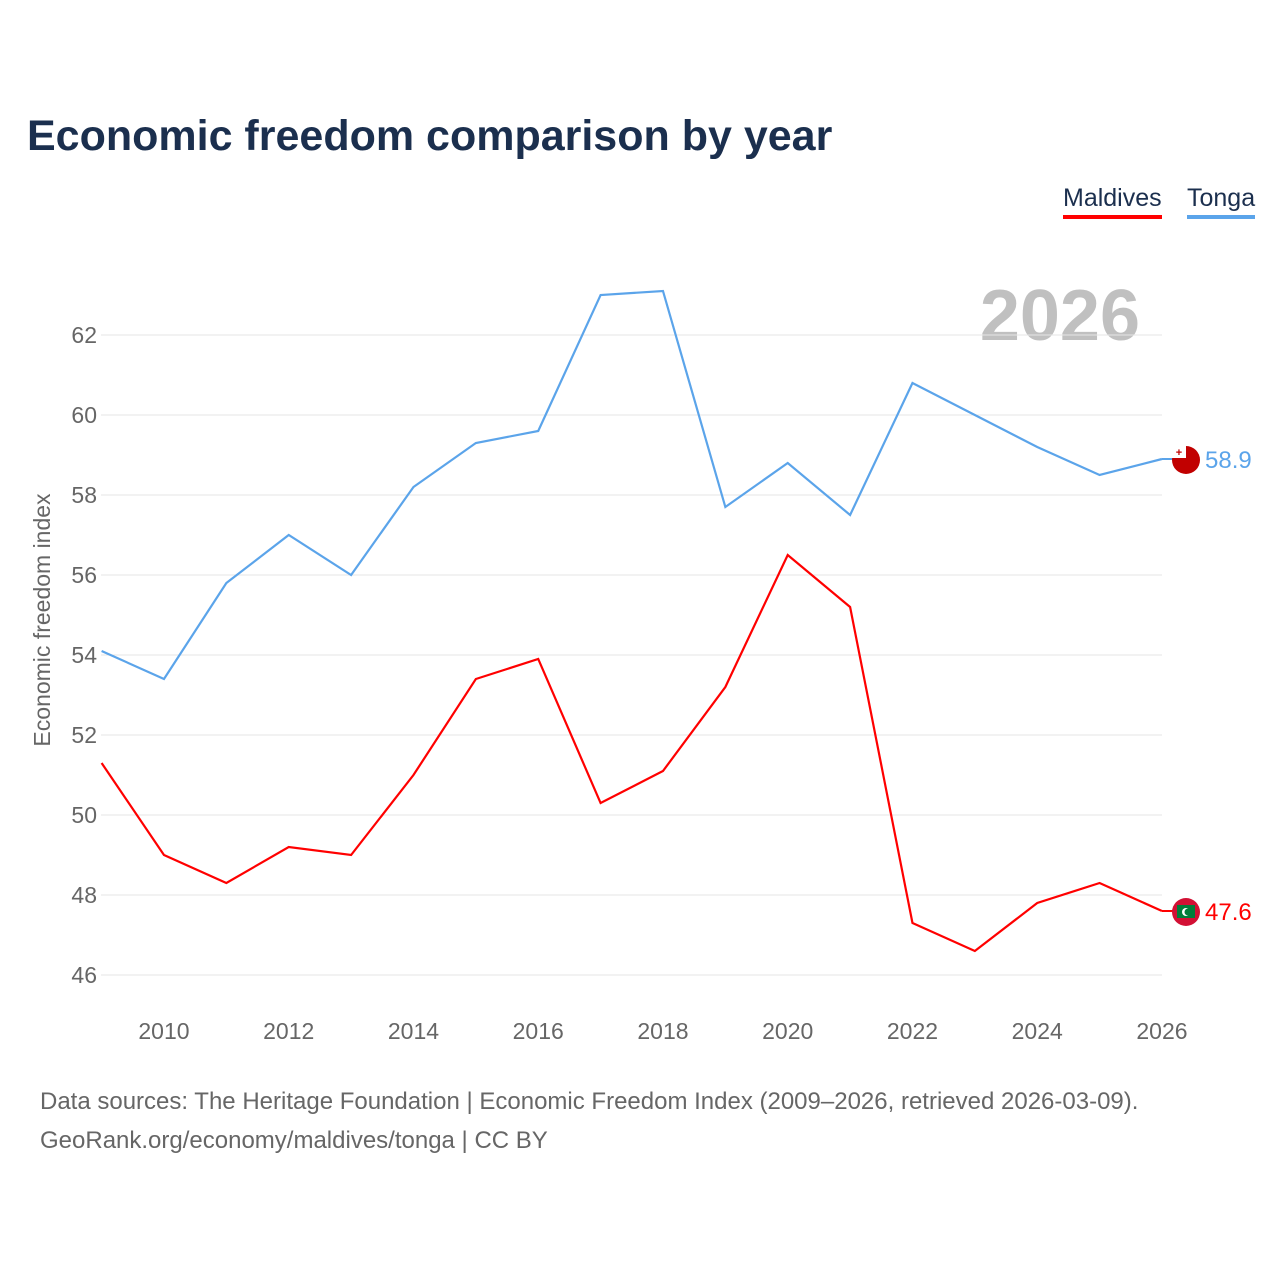 The image size is (1280, 1280). Describe the element at coordinates (538, 1031) in the screenshot. I see `x-tick-label: 2016` at that location.